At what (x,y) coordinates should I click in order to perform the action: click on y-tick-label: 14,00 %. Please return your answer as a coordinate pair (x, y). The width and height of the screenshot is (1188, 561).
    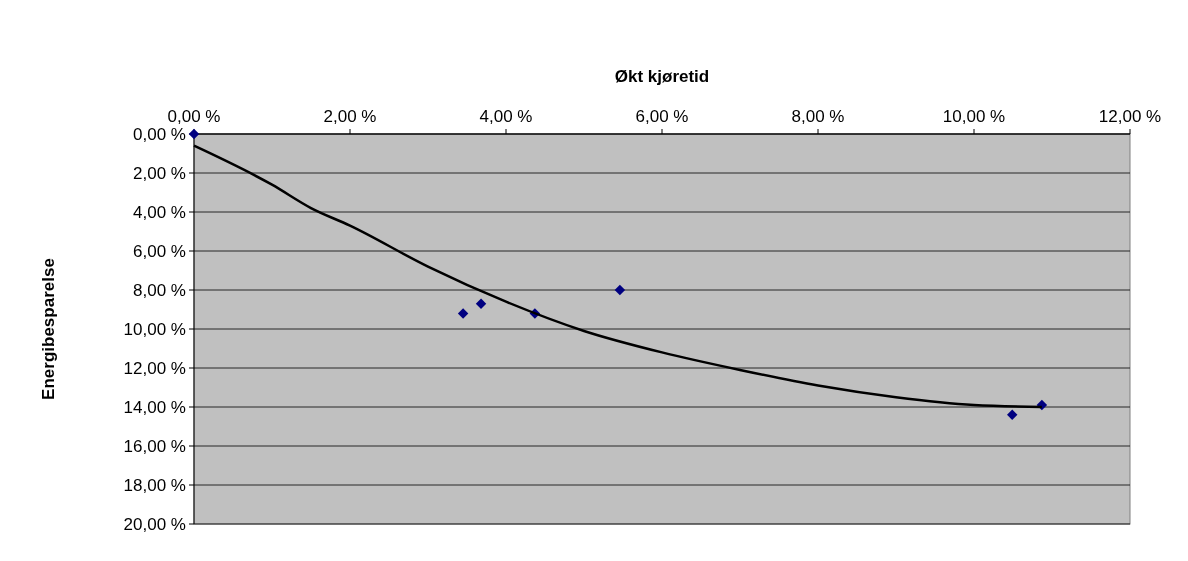
    Looking at the image, I should click on (154, 407).